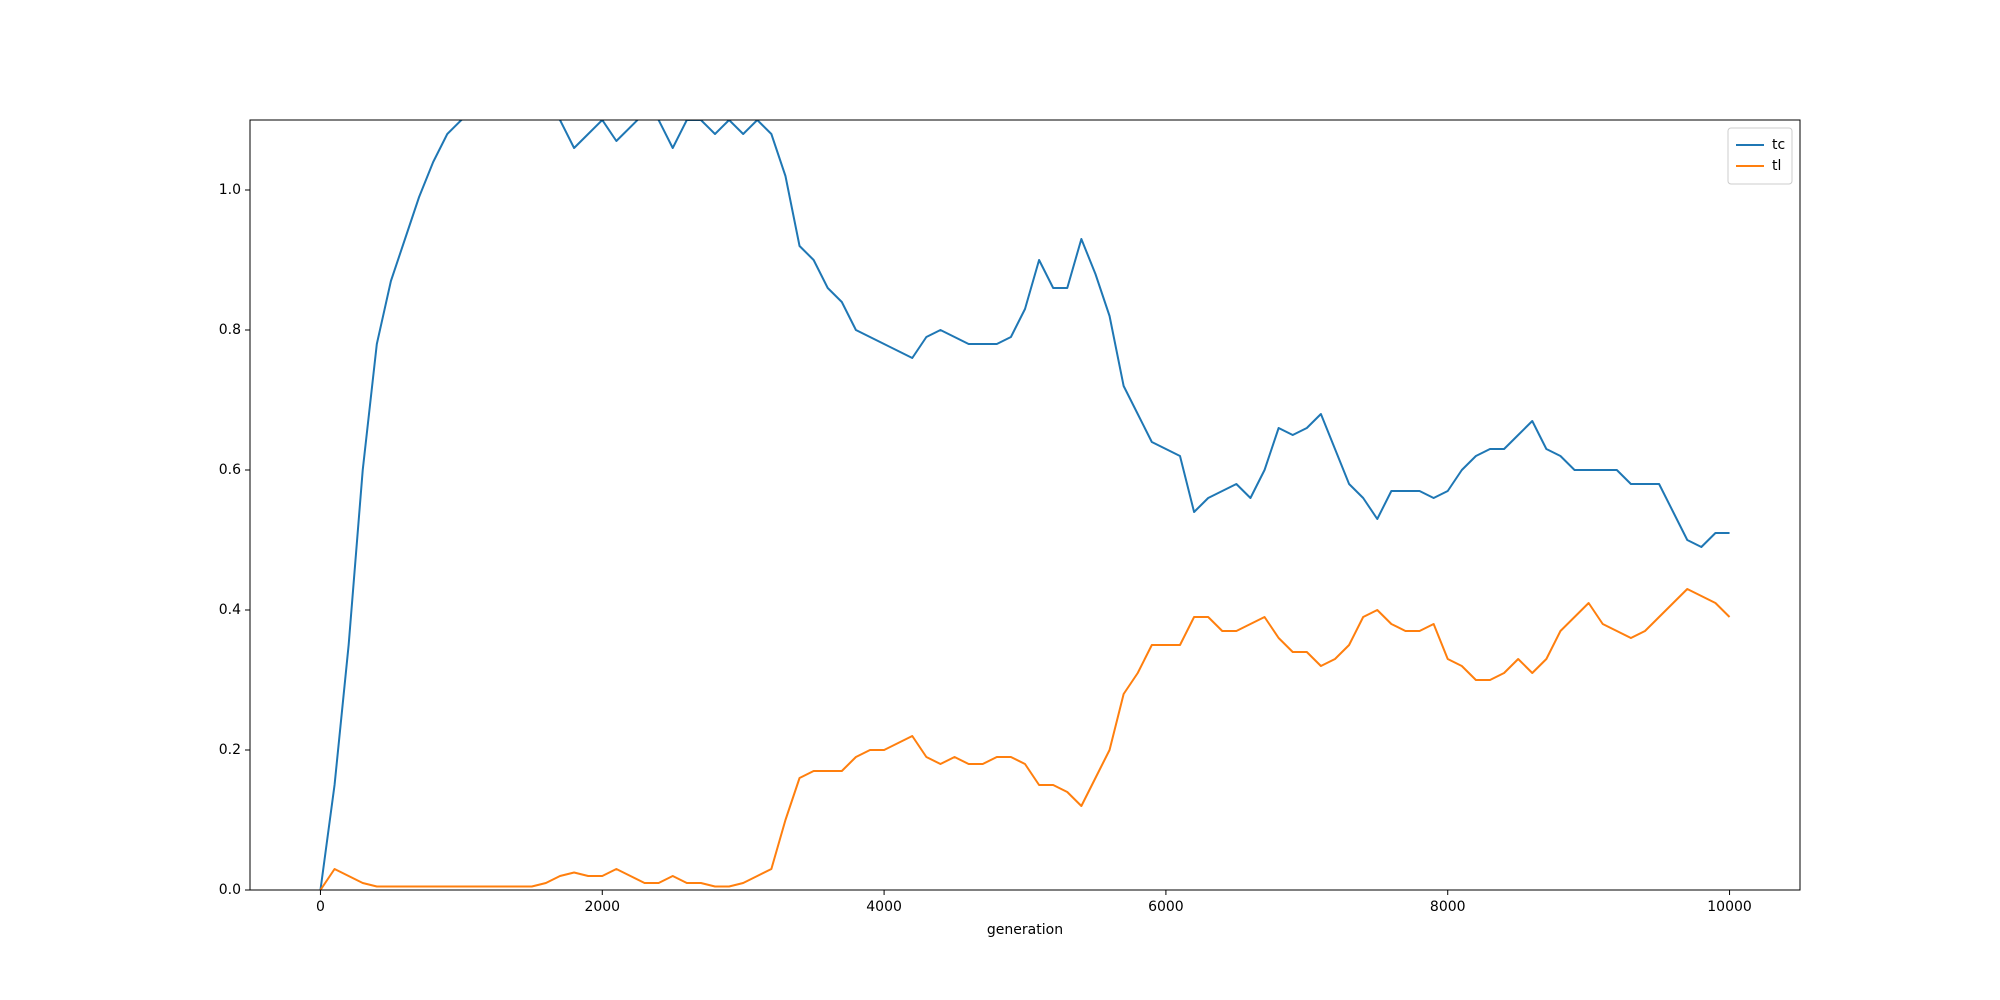  What do you see at coordinates (1776, 166) in the screenshot?
I see `legend-label: tl` at bounding box center [1776, 166].